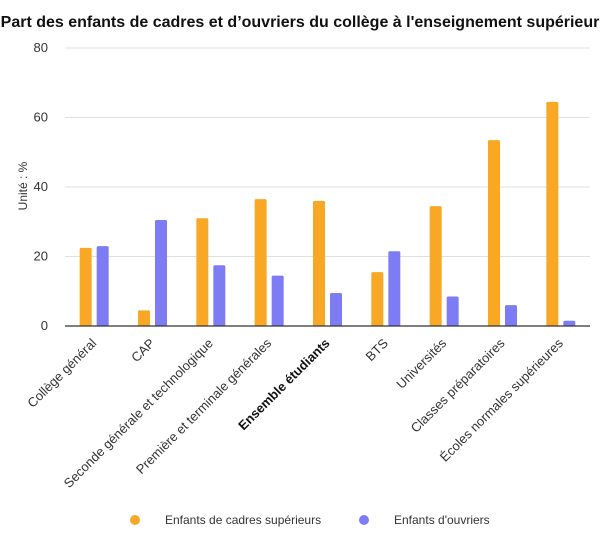  What do you see at coordinates (41, 117) in the screenshot?
I see `y-tick-label: 60` at bounding box center [41, 117].